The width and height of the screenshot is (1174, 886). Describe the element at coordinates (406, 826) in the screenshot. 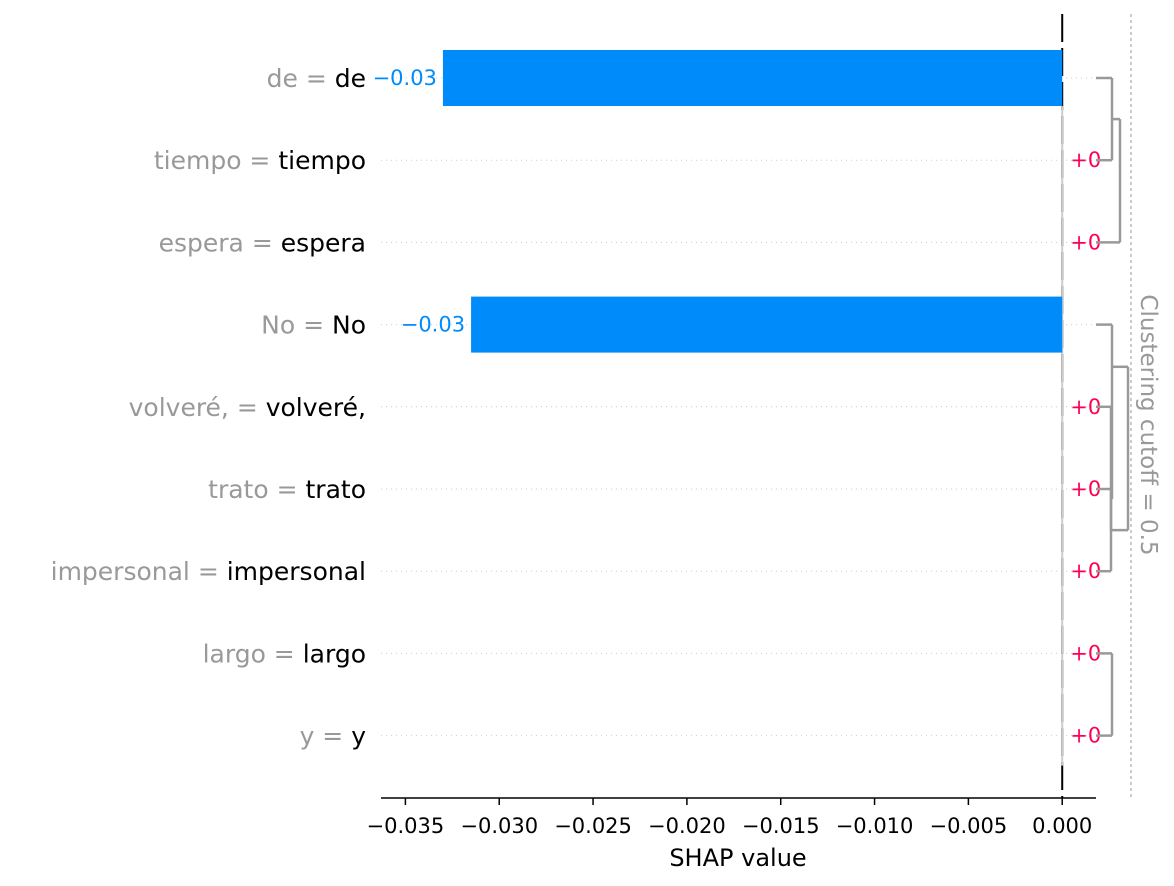

I see `x-tick-label: −0.035` at that location.